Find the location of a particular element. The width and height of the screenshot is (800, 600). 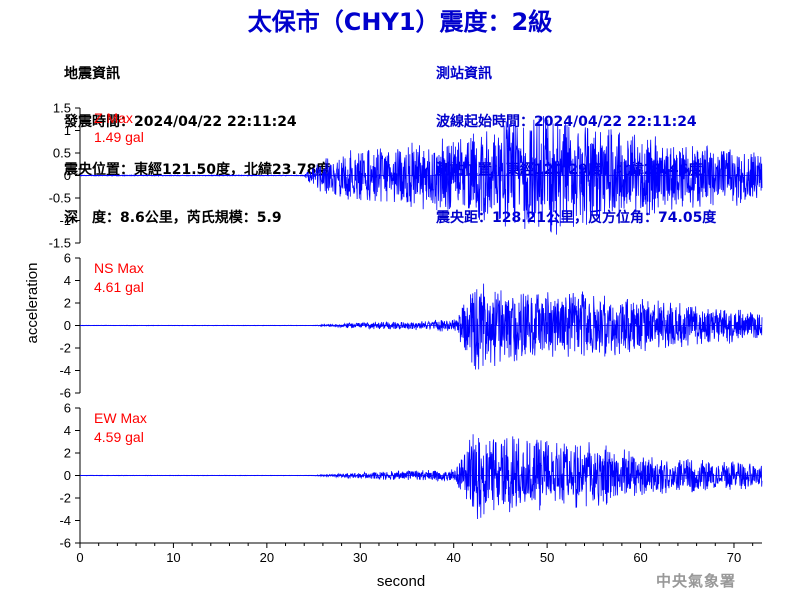

agency-watermark: 中央氣象署 is located at coordinates (696, 581).